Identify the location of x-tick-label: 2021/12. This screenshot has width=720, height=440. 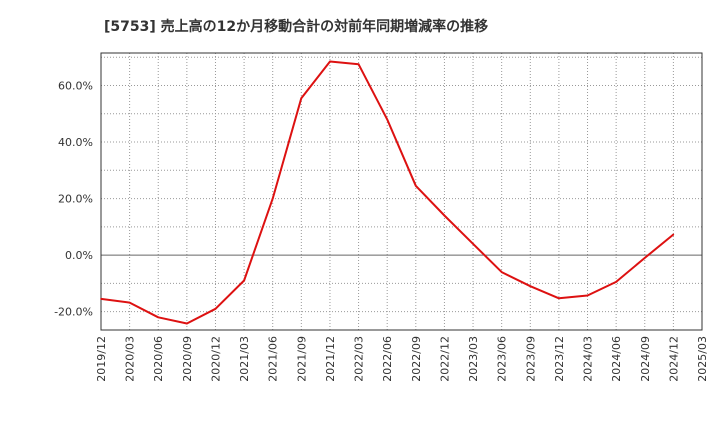
(330, 359).